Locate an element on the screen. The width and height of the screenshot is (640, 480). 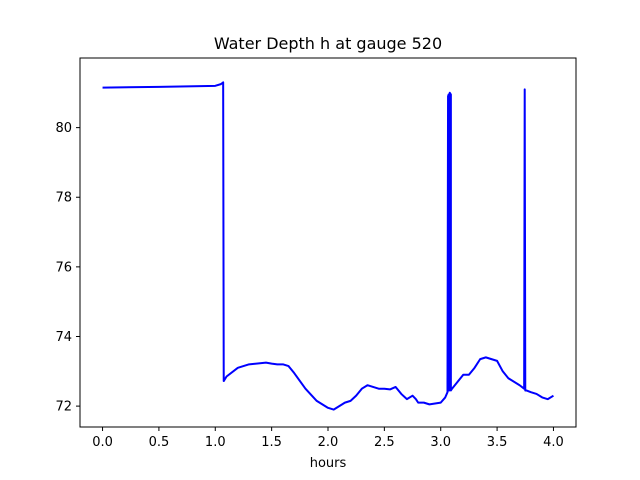
y-tick-label: 72 is located at coordinates (63, 407).